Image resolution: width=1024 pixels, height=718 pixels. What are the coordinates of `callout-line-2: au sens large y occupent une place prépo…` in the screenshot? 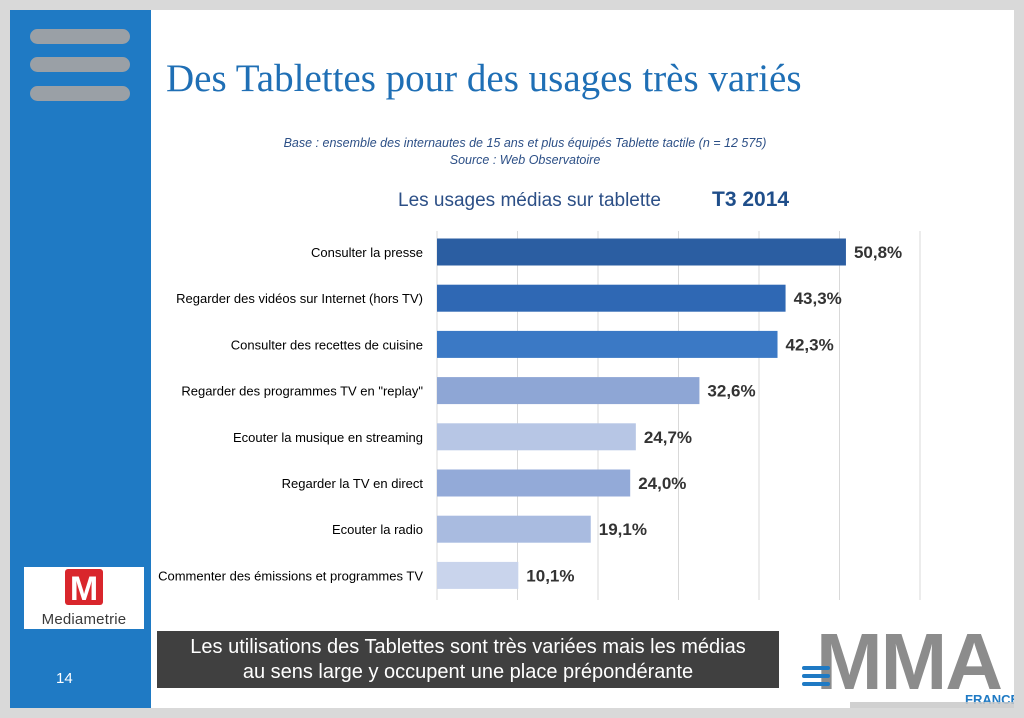 It's located at (468, 672).